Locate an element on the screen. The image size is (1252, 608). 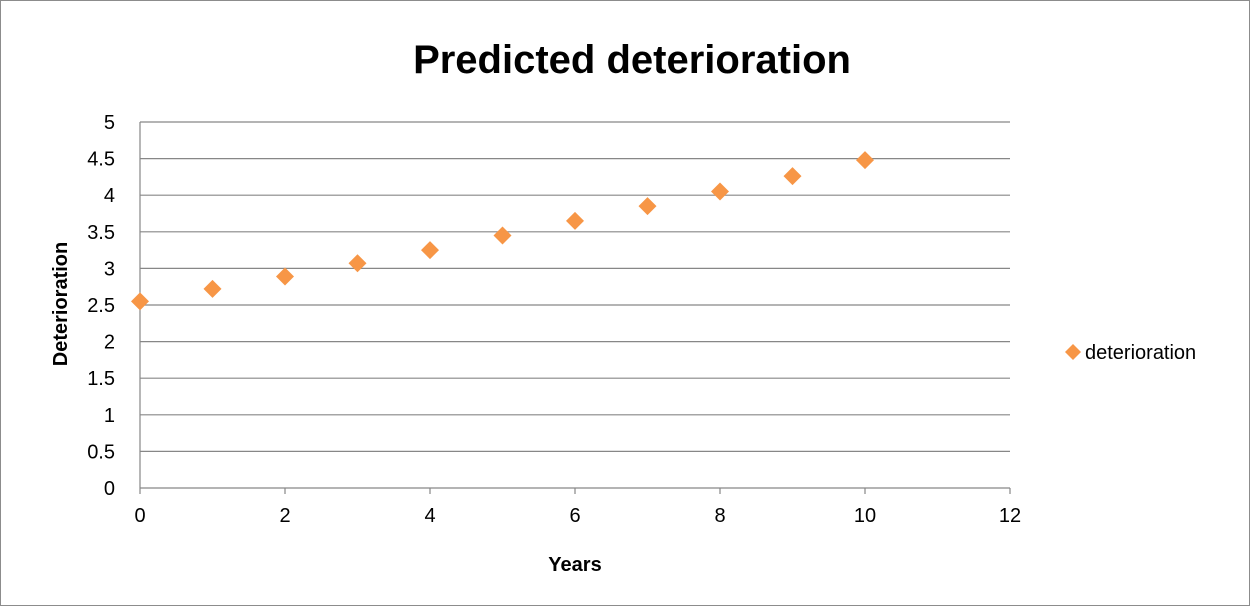
y-tick-label: 2 is located at coordinates (109, 343).